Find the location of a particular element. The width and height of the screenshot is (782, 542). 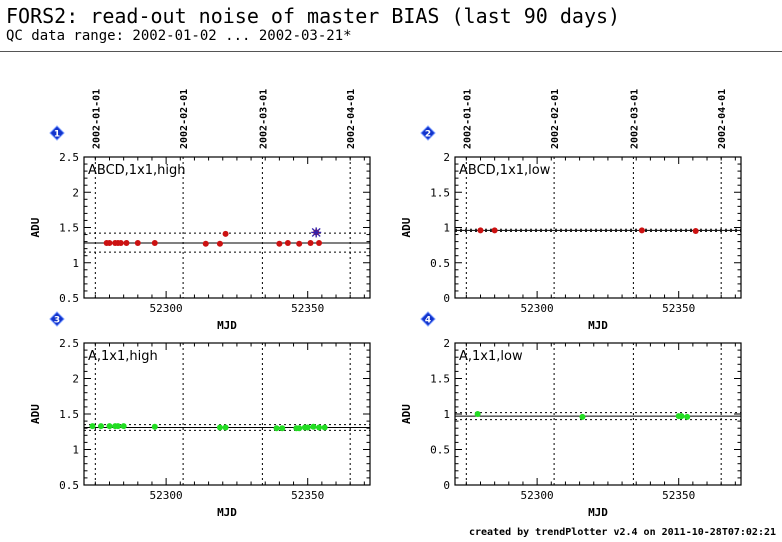

panel-label: ABCD,1x1,low is located at coordinates (505, 170).